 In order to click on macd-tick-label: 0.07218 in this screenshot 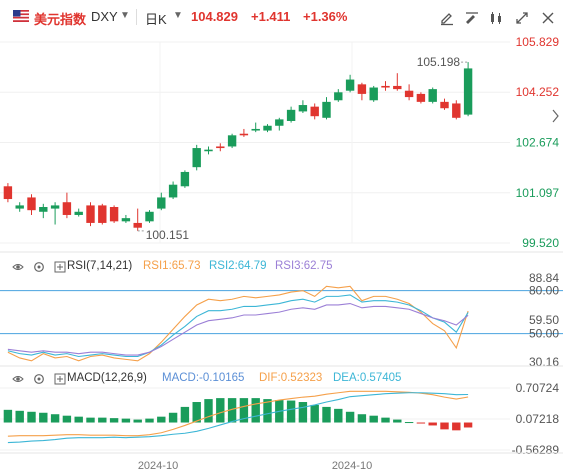, I will do `click(538, 419)`.